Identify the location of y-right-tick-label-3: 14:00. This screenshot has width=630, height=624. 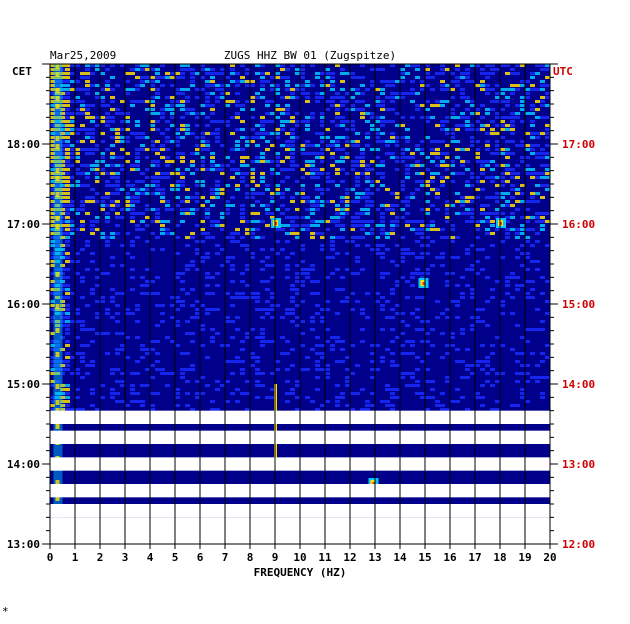
(578, 384).